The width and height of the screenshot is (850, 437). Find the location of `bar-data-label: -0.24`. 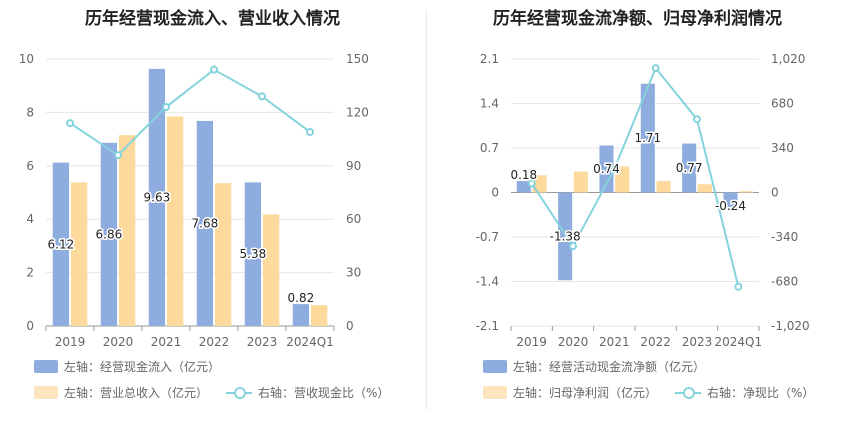

bar-data-label: -0.24 is located at coordinates (730, 206).